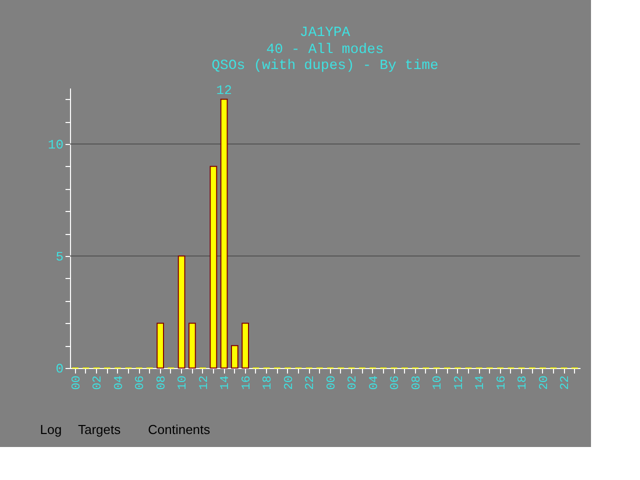  What do you see at coordinates (100, 429) in the screenshot?
I see `text: Targets` at bounding box center [100, 429].